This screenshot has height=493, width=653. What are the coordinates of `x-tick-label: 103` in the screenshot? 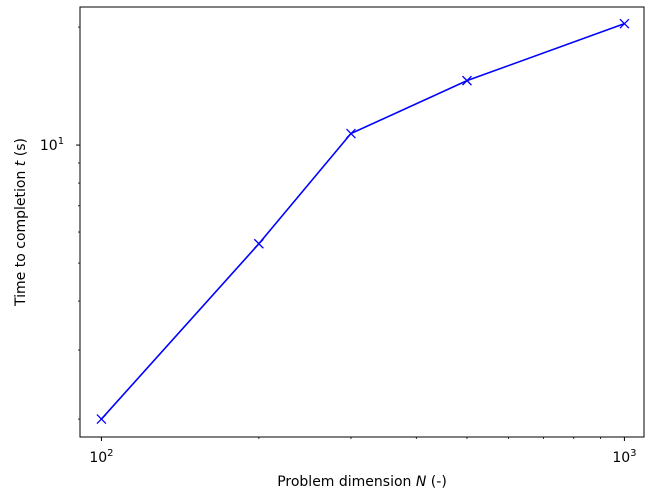 It's located at (624, 457).